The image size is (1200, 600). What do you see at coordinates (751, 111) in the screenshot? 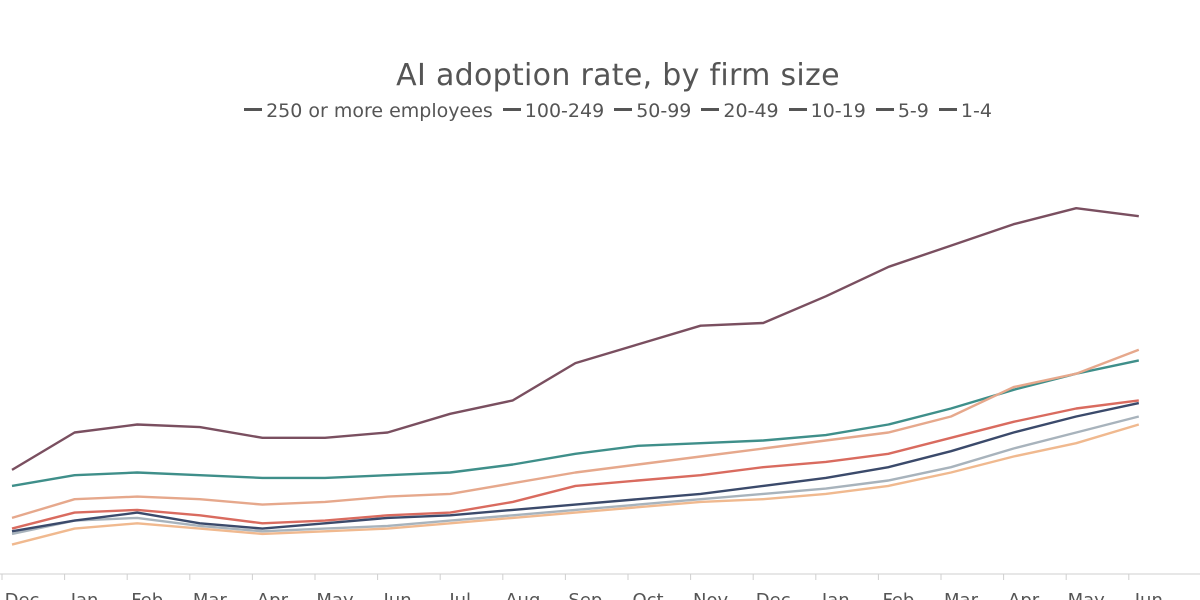
I see `legend-label: 20-49` at bounding box center [751, 111].